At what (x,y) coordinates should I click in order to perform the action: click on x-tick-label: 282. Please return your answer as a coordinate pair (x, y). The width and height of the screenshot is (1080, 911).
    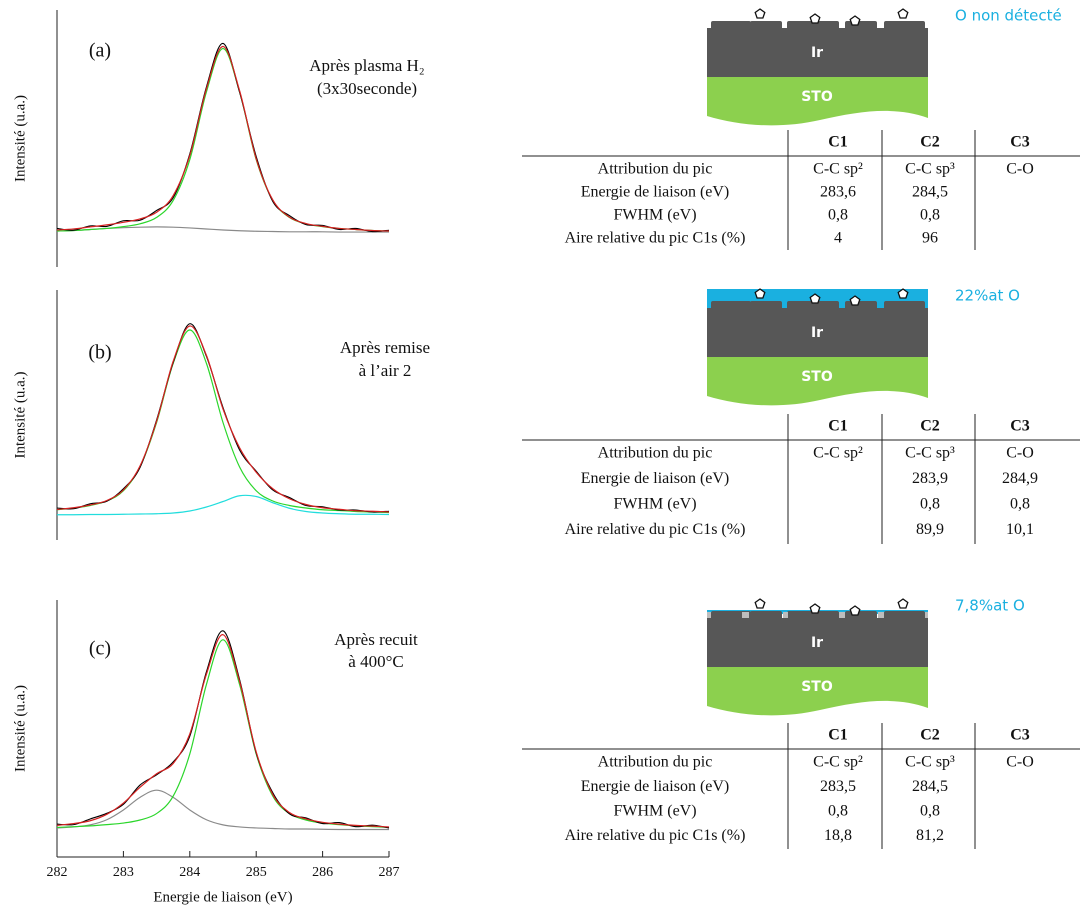
    Looking at the image, I should click on (57, 872).